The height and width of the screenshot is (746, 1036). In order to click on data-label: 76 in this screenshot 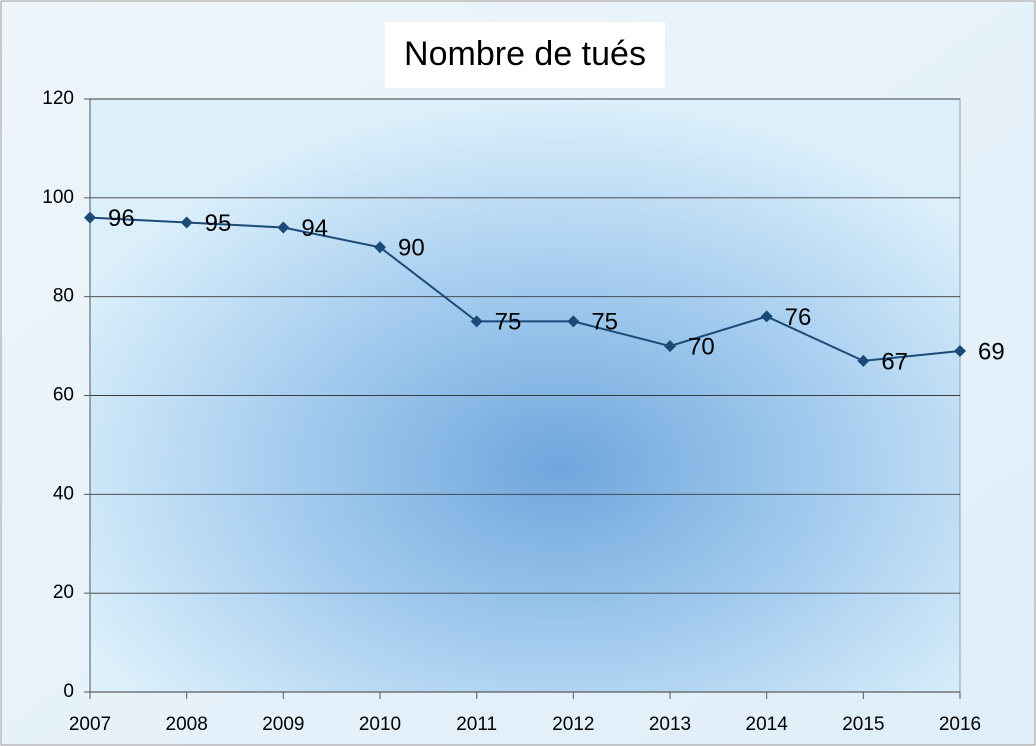, I will do `click(798, 317)`.